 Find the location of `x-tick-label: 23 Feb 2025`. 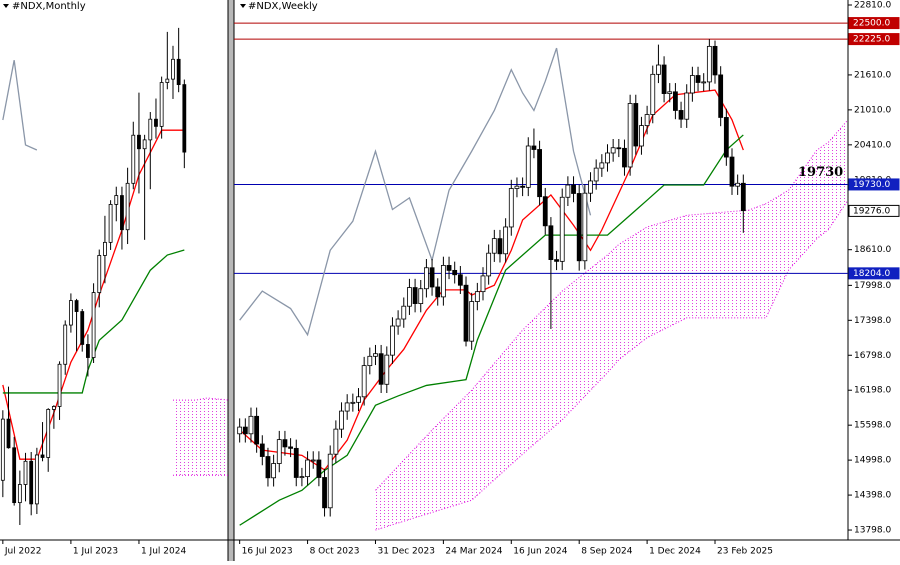

x-tick-label: 23 Feb 2025 is located at coordinates (745, 552).